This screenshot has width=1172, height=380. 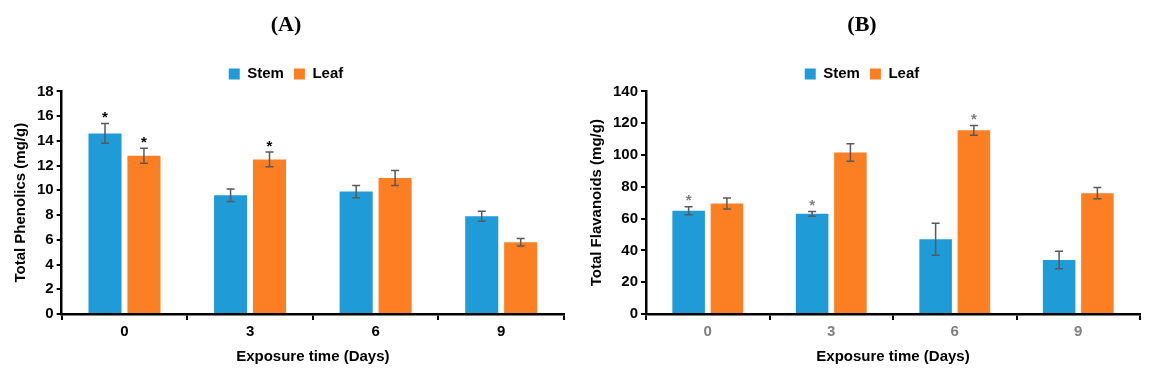 I want to click on y-tick-label: 140, so click(x=626, y=90).